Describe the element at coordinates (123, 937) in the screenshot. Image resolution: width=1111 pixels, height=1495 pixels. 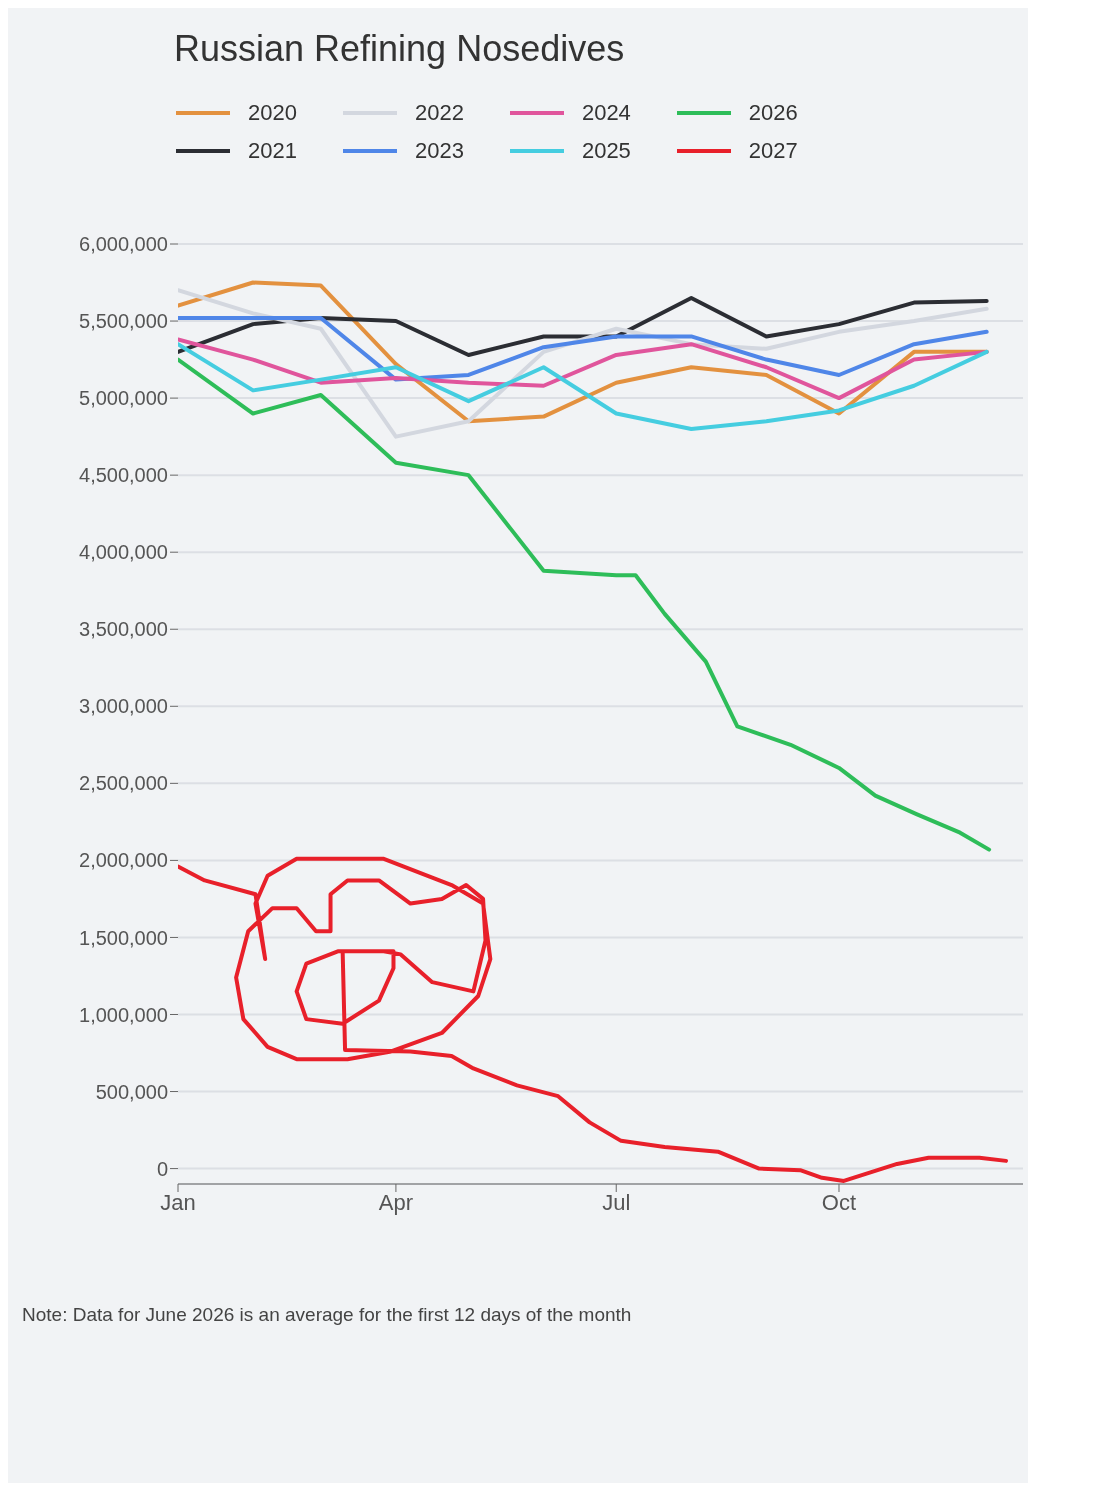
I see `y-tick-label: 1,500,000` at that location.